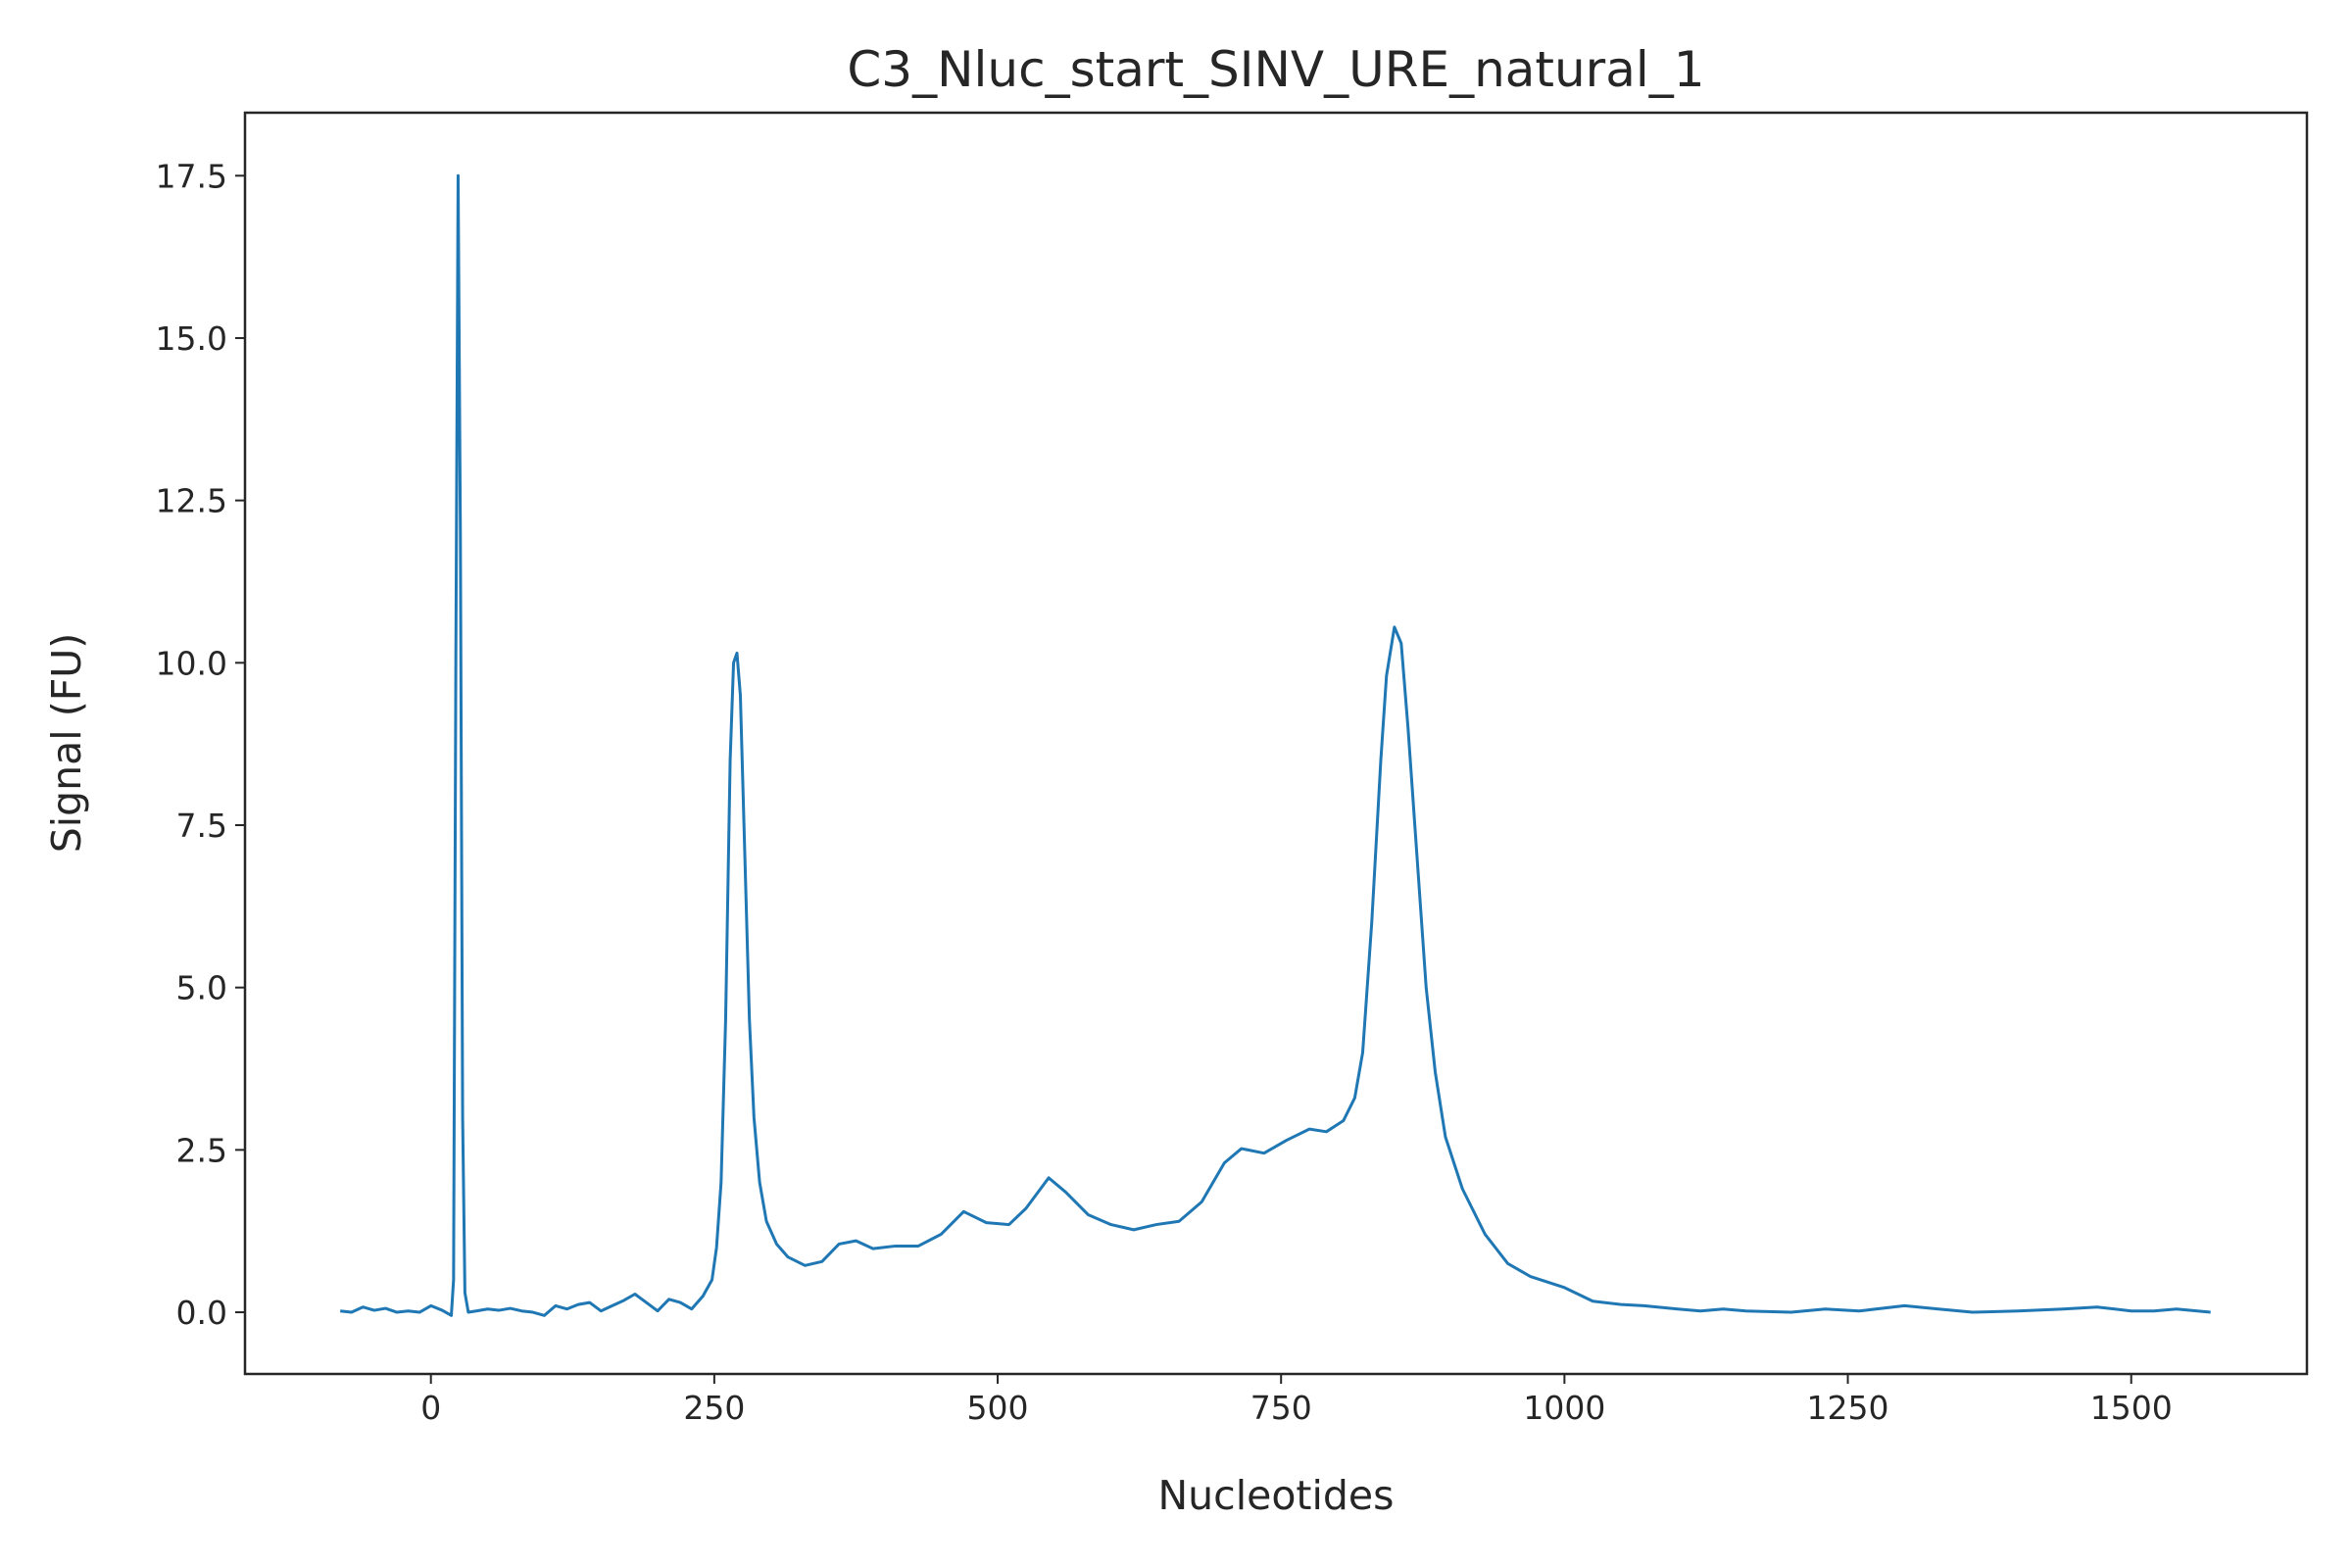 The image size is (2352, 1568). What do you see at coordinates (191, 663) in the screenshot?
I see `y-tick-label: 10.0` at bounding box center [191, 663].